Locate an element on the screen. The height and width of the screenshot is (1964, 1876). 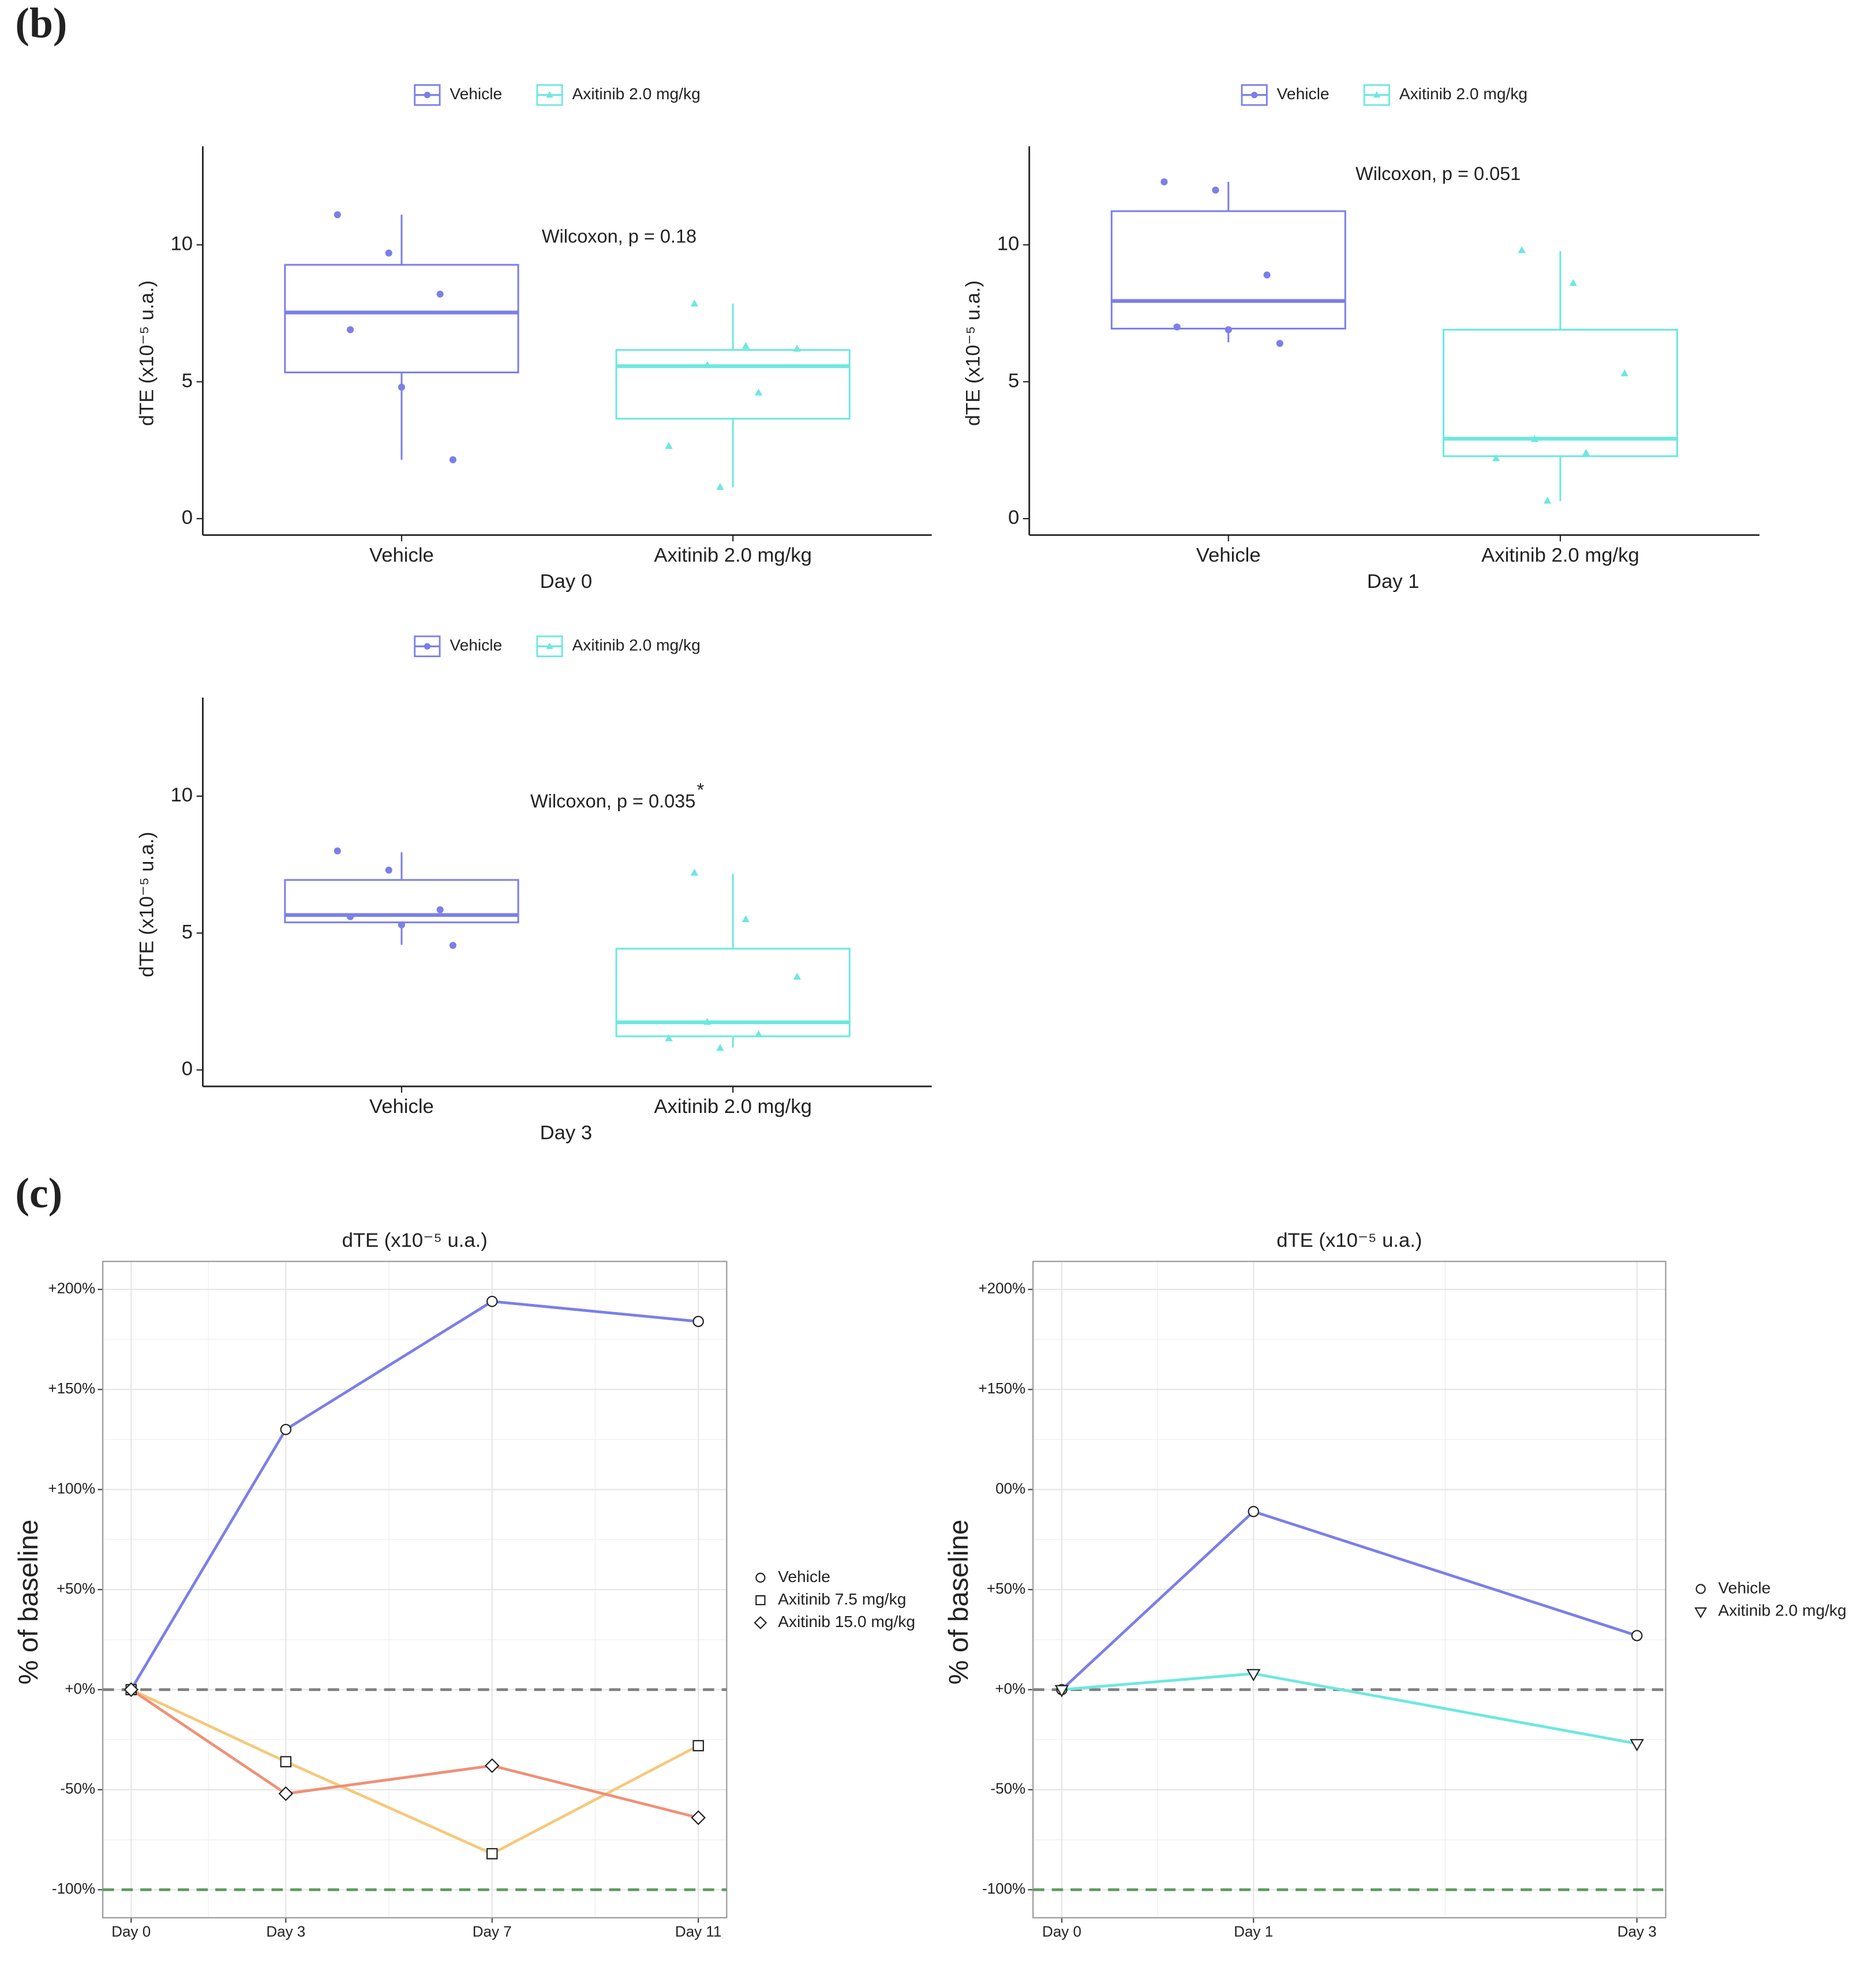
y-tick-label: 5 is located at coordinates (187, 932).